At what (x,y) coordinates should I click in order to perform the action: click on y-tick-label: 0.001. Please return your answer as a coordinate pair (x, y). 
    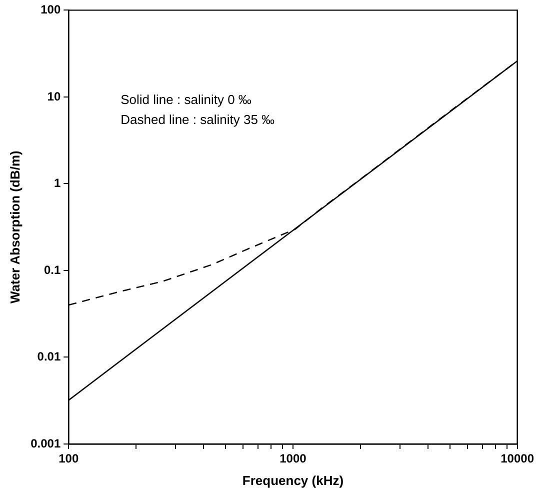
    Looking at the image, I should click on (45, 443).